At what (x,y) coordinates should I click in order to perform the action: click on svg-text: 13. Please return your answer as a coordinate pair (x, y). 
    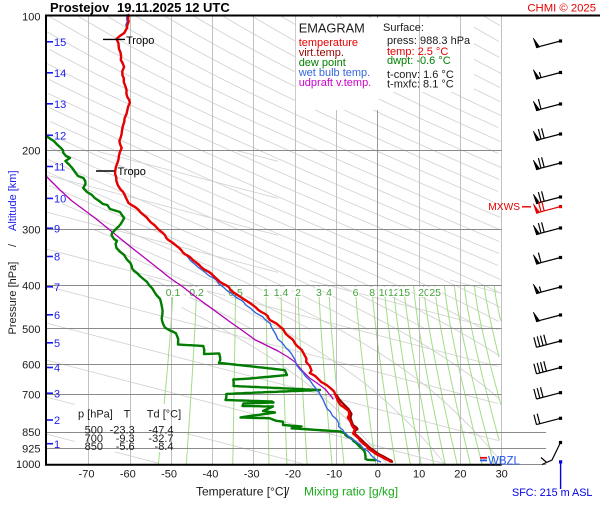
    Looking at the image, I should click on (60, 105).